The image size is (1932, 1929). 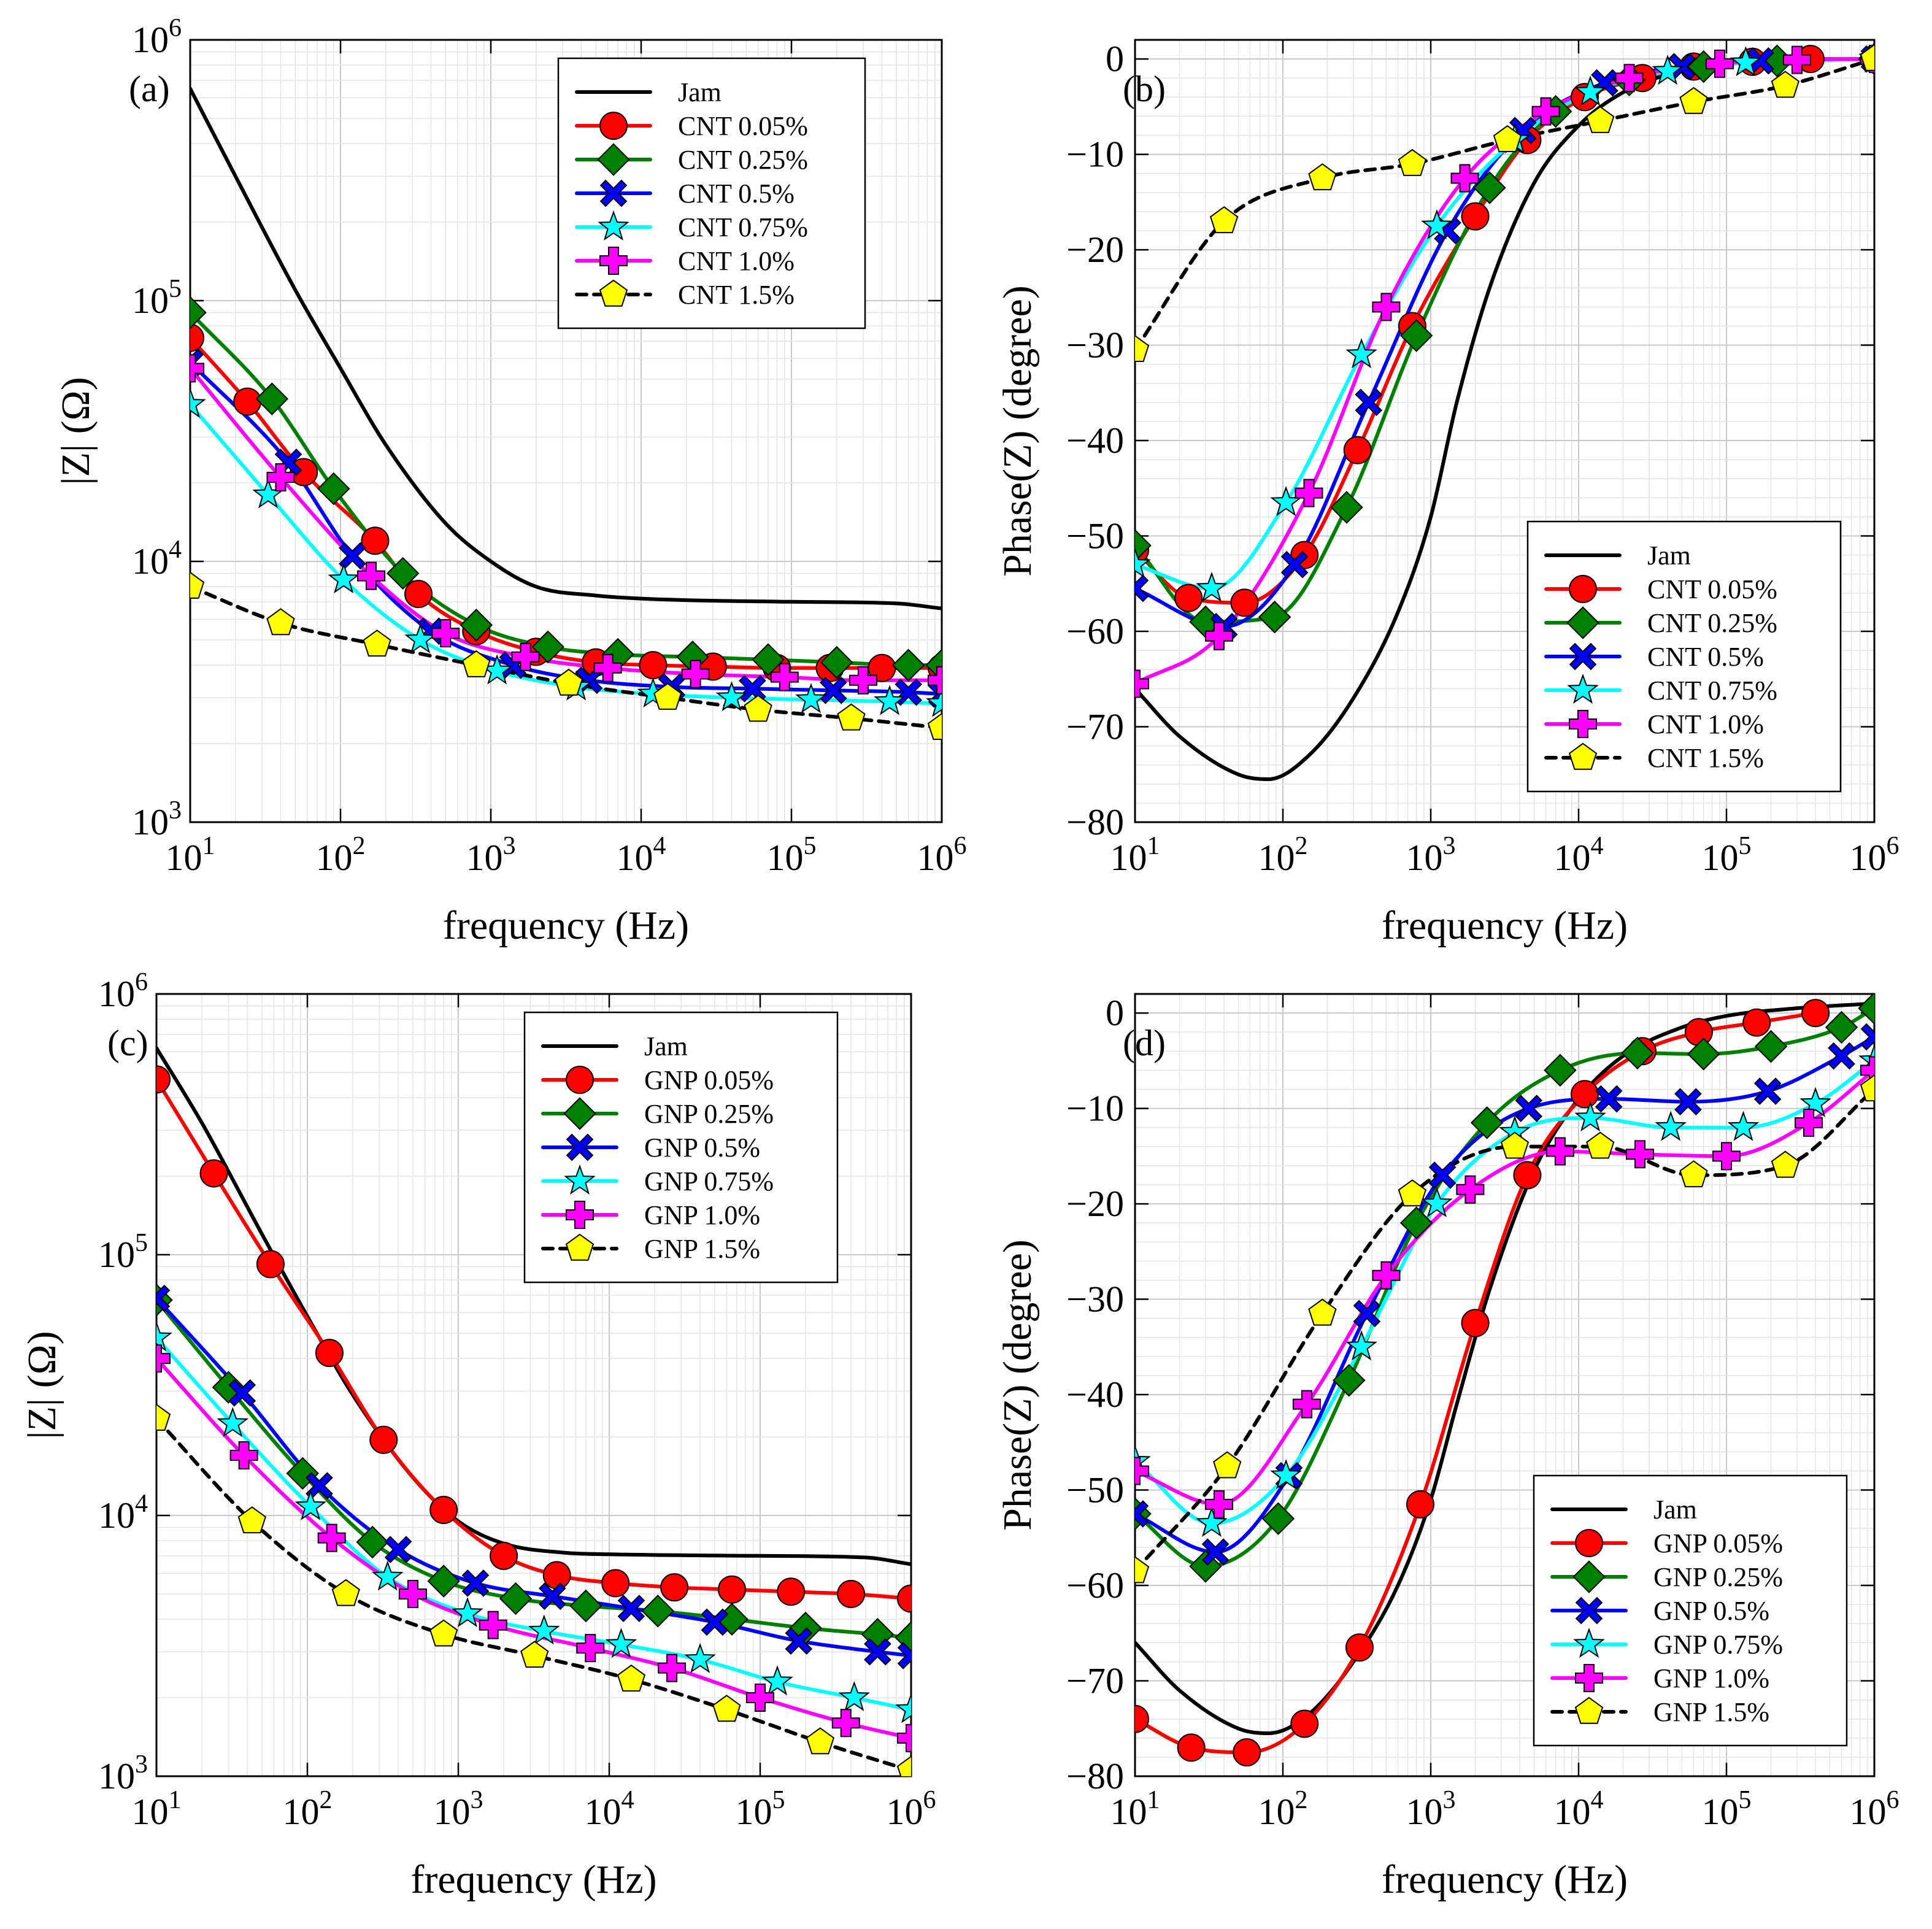 What do you see at coordinates (641, 855) in the screenshot?
I see `x-tick-label: 10⁴` at bounding box center [641, 855].